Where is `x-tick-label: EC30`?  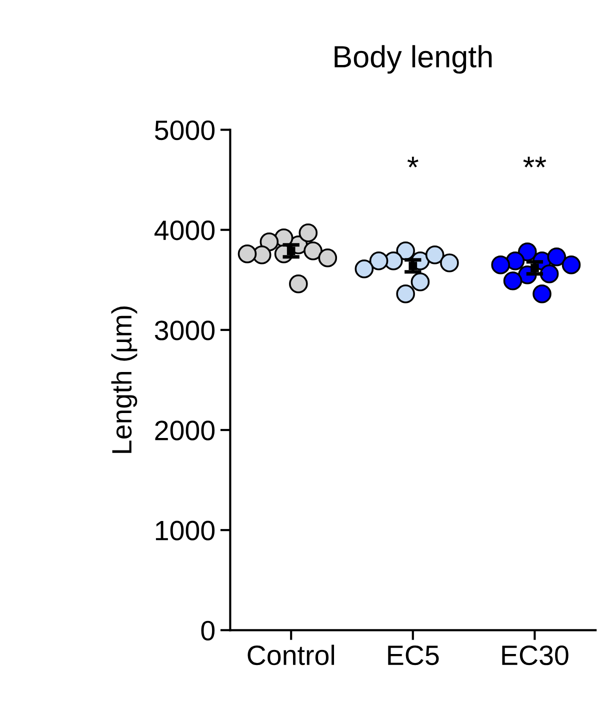
x-tick-label: EC30 is located at coordinates (535, 655).